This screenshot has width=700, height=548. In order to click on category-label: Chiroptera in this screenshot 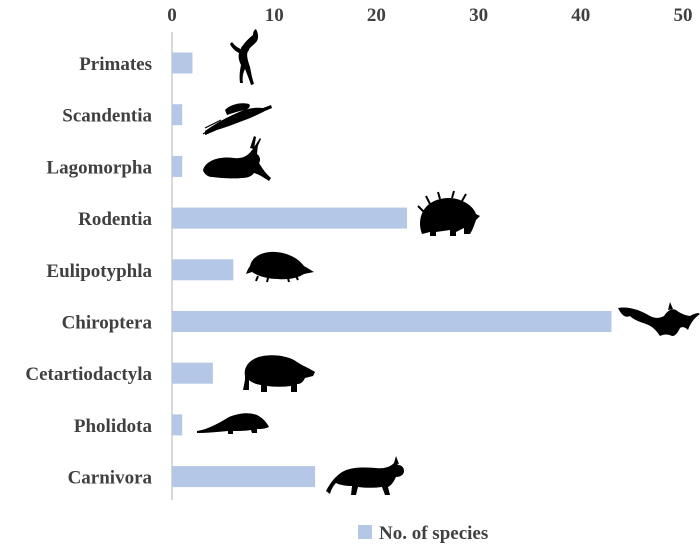, I will do `click(107, 323)`.